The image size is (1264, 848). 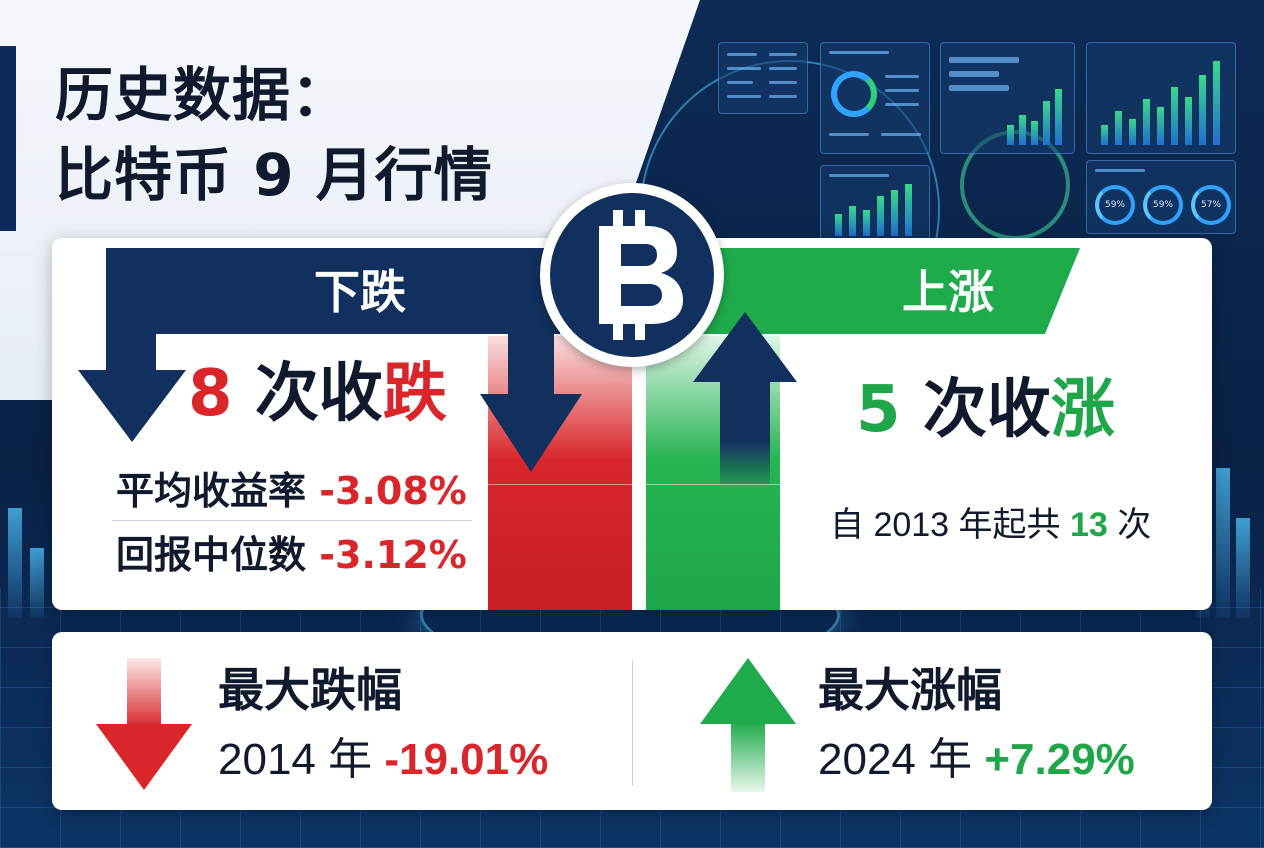 What do you see at coordinates (901, 759) in the screenshot?
I see `max-gain-year: 2024 年` at bounding box center [901, 759].